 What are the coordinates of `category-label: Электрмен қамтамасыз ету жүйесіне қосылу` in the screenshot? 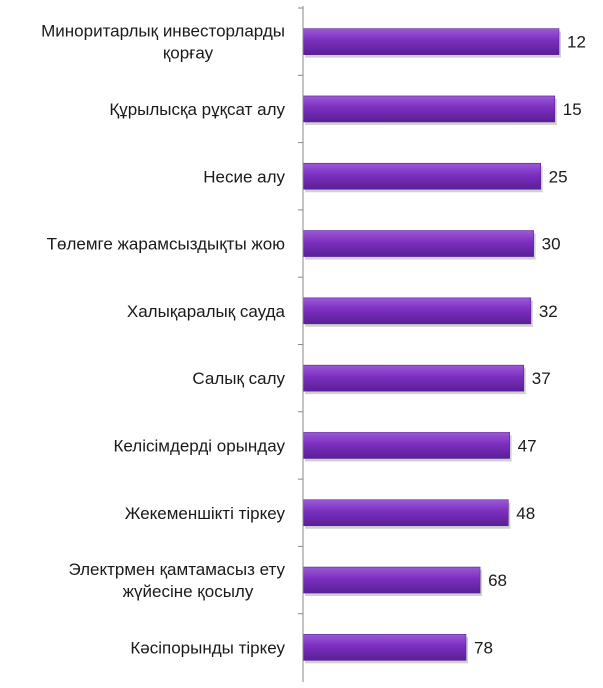 It's located at (176, 580).